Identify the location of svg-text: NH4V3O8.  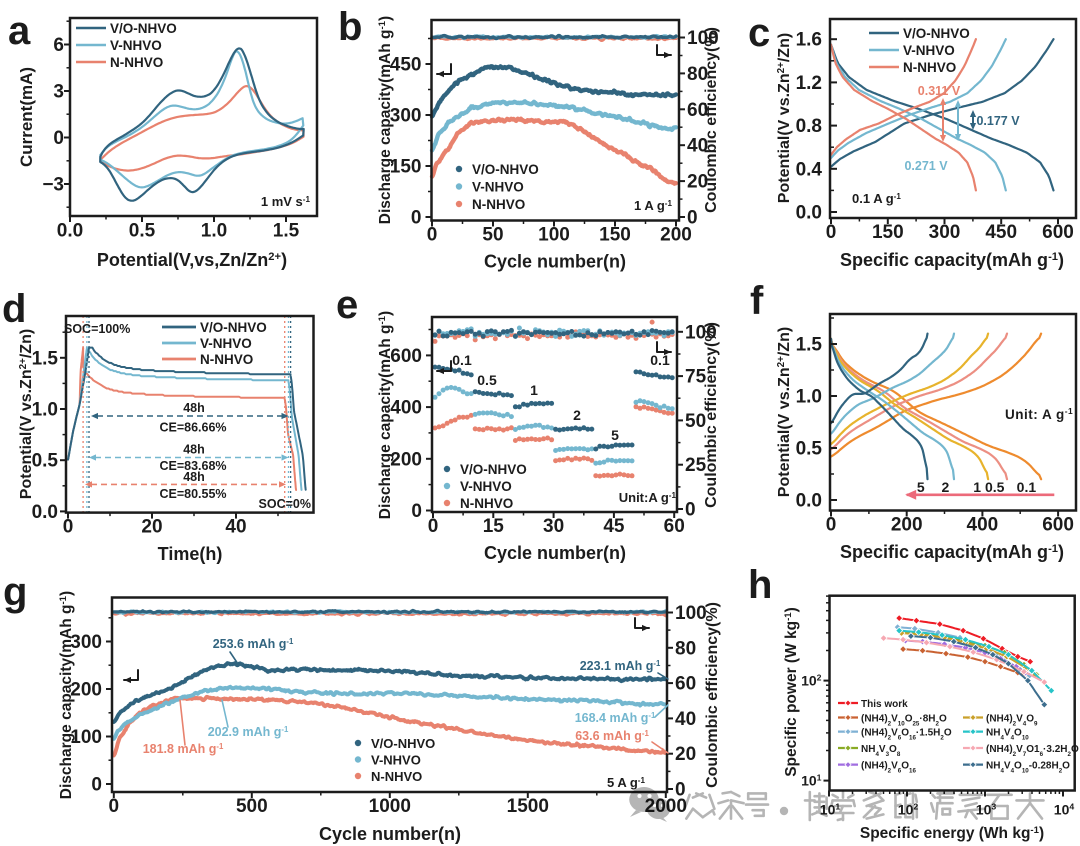
(881, 751).